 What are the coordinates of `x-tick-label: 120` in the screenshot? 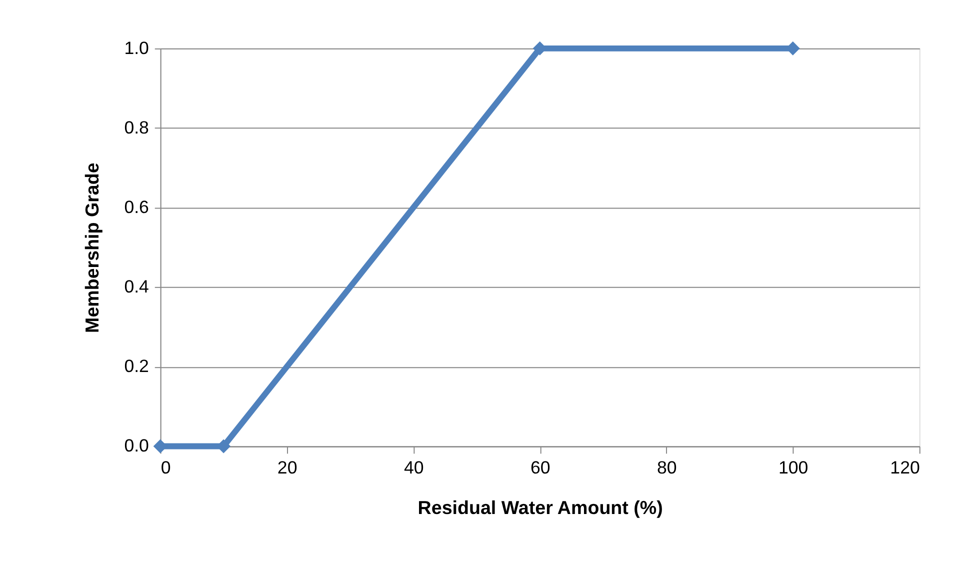 It's located at (905, 467).